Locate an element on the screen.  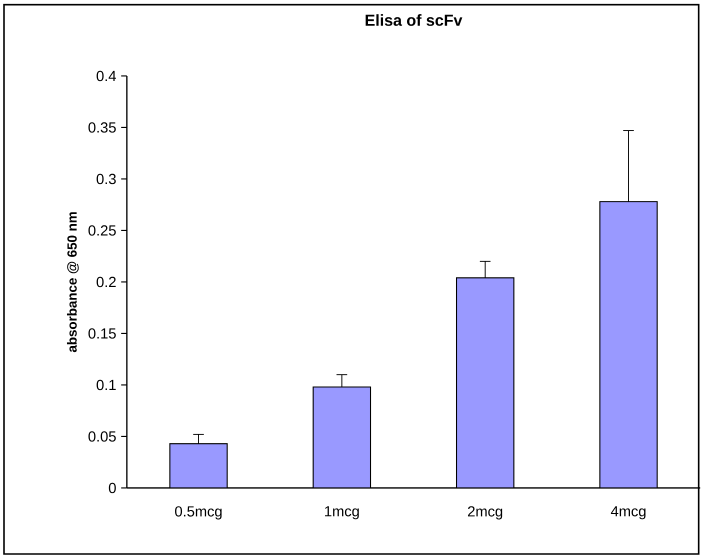
y-tick-label: 0.2 is located at coordinates (106, 282).